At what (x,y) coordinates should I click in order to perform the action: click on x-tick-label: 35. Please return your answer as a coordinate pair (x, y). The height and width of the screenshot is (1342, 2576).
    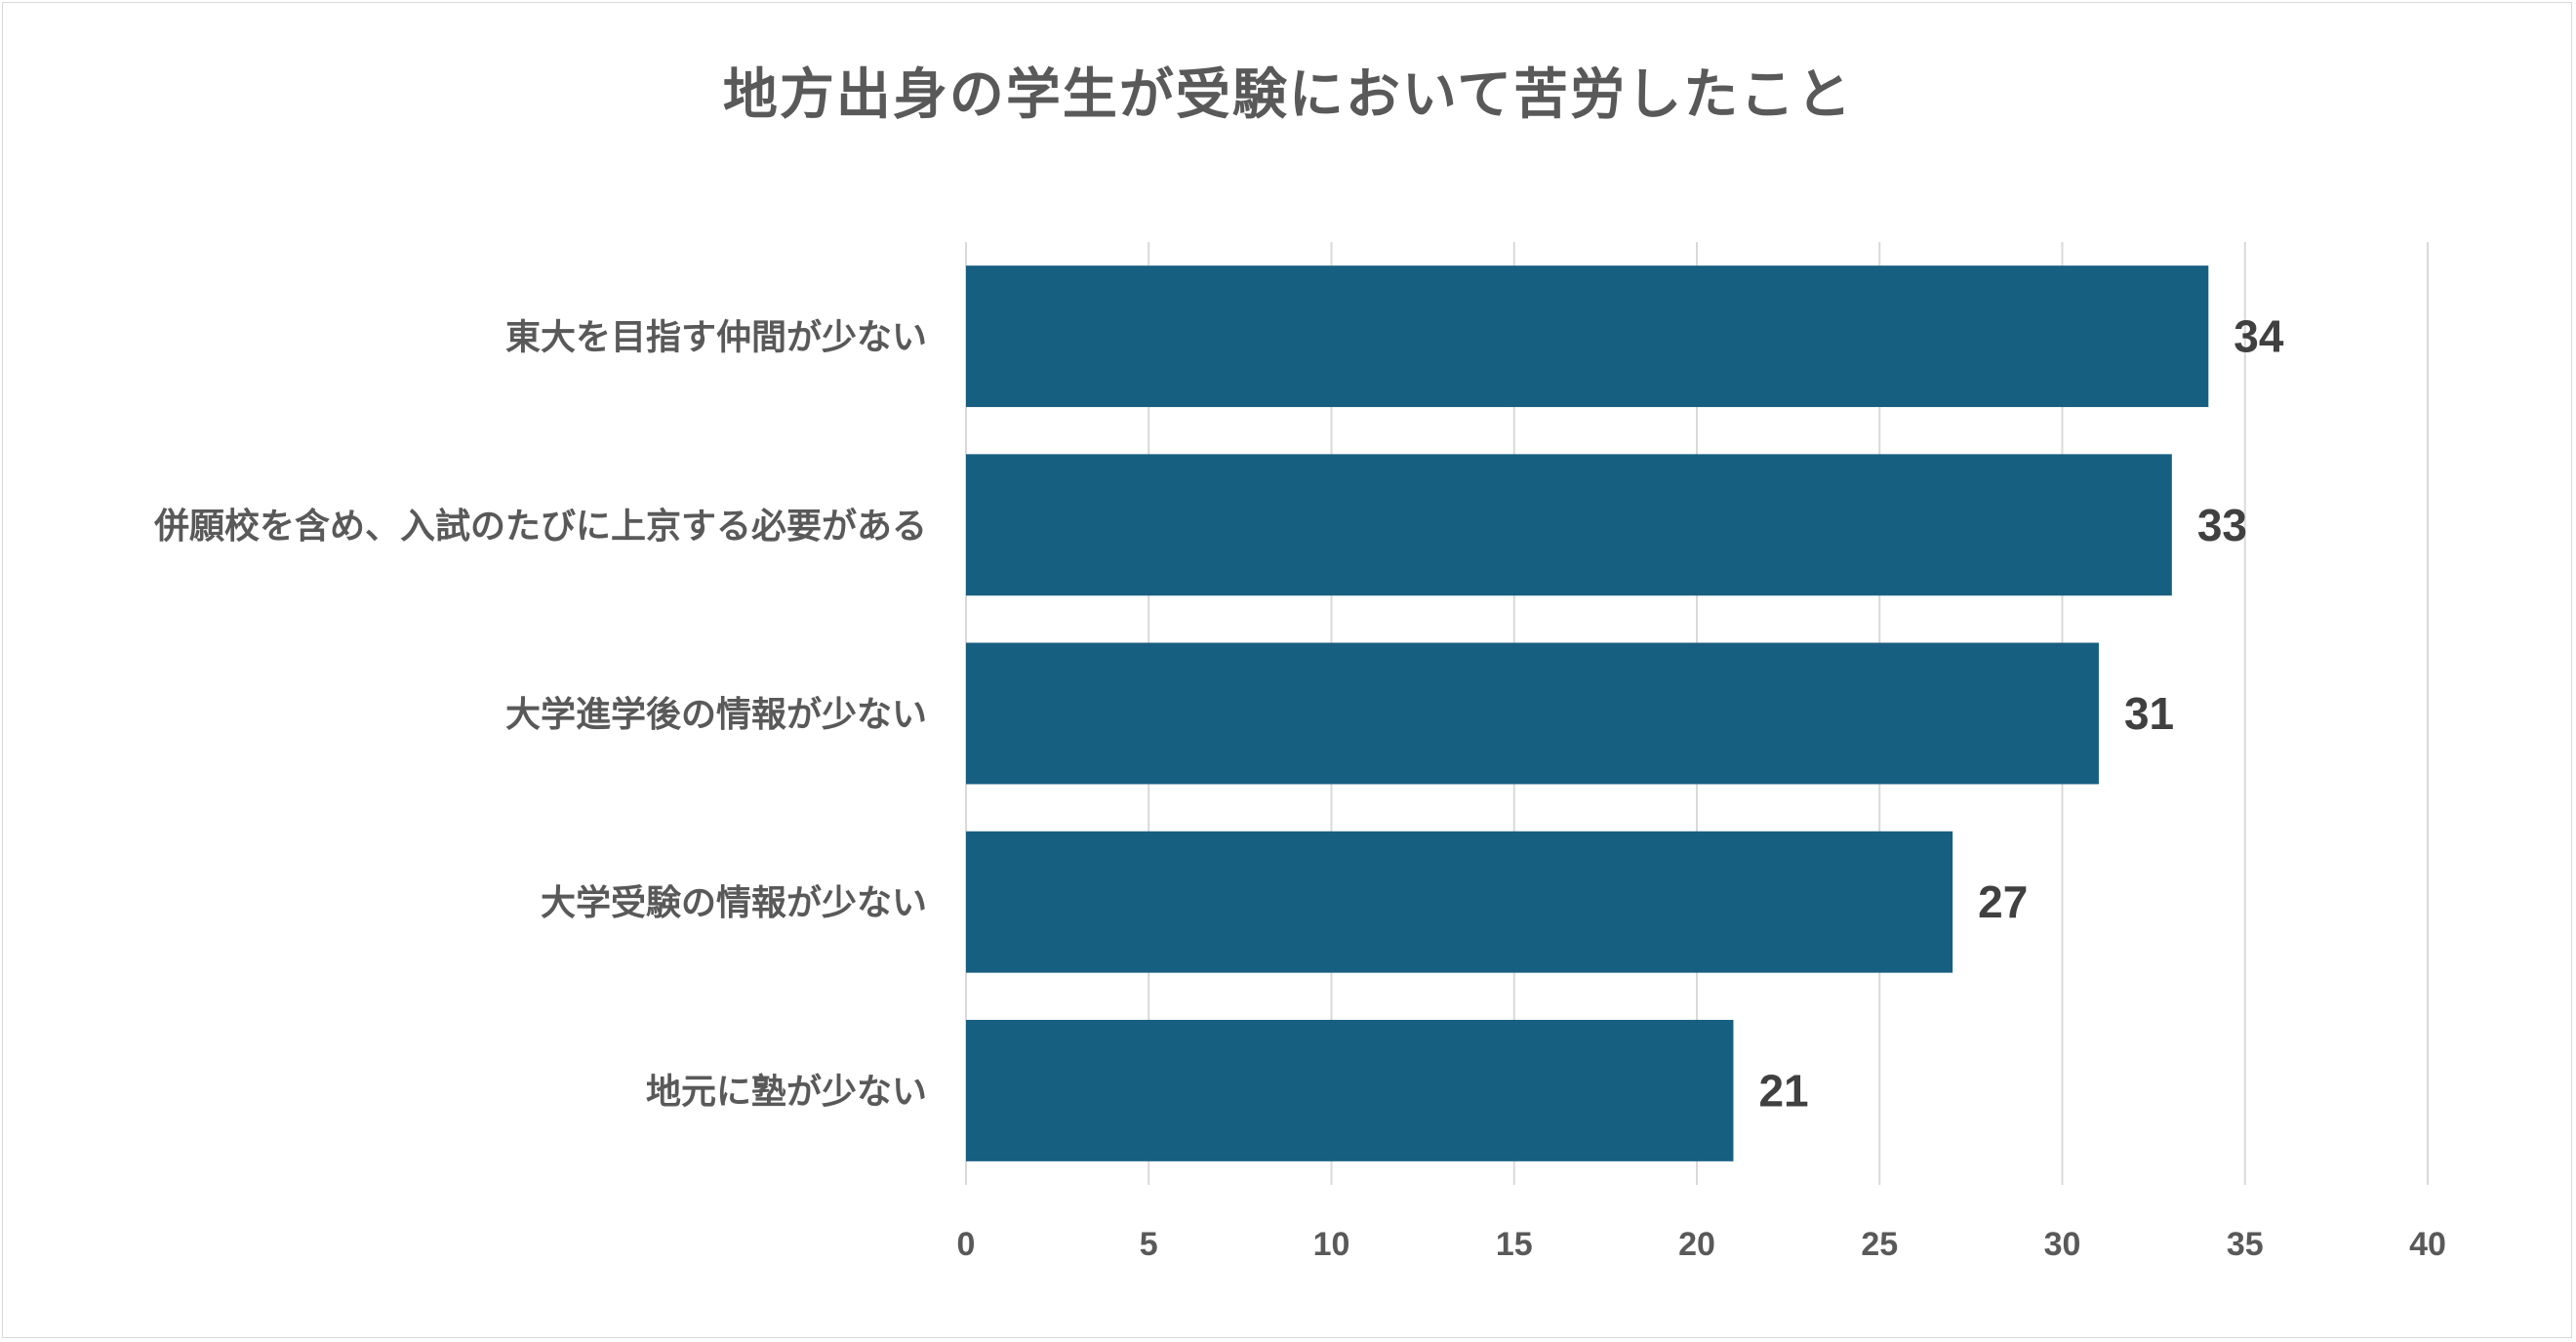
    Looking at the image, I should click on (2245, 1244).